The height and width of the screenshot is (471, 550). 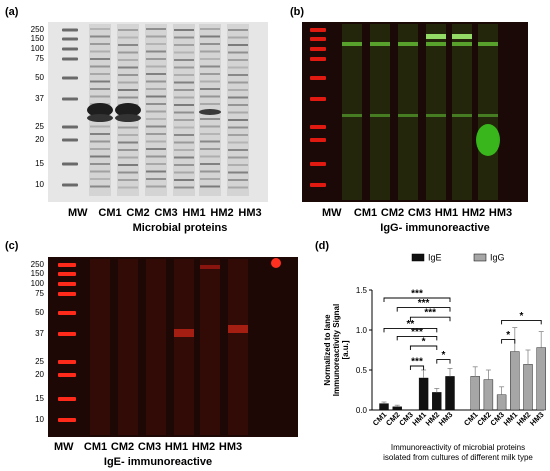 I want to click on panel-c-mw-label: MW, so click(x=64, y=447).